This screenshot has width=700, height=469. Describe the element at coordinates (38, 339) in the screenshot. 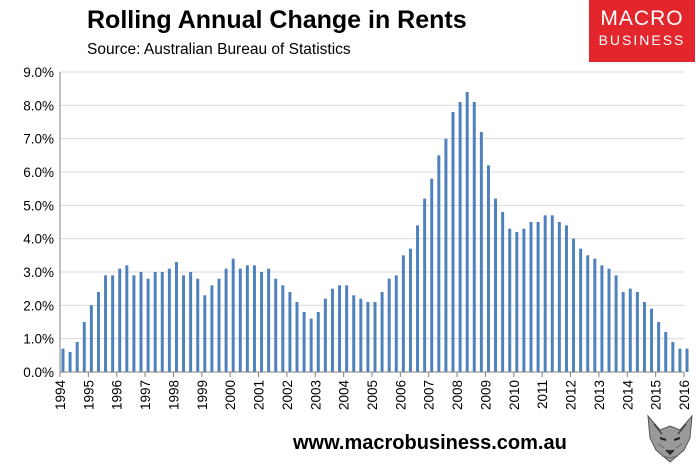

I see `y-tick-label: 1.0%` at that location.